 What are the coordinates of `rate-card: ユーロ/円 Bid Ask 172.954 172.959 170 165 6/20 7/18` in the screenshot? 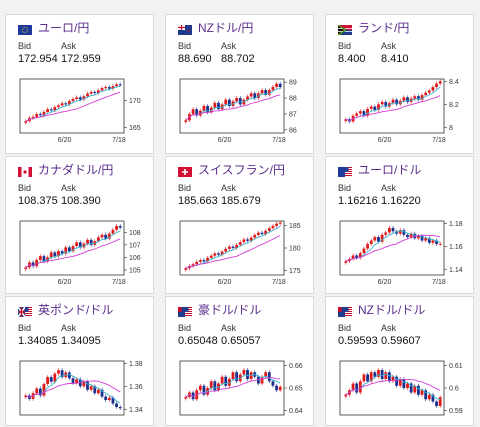 It's located at (79, 84).